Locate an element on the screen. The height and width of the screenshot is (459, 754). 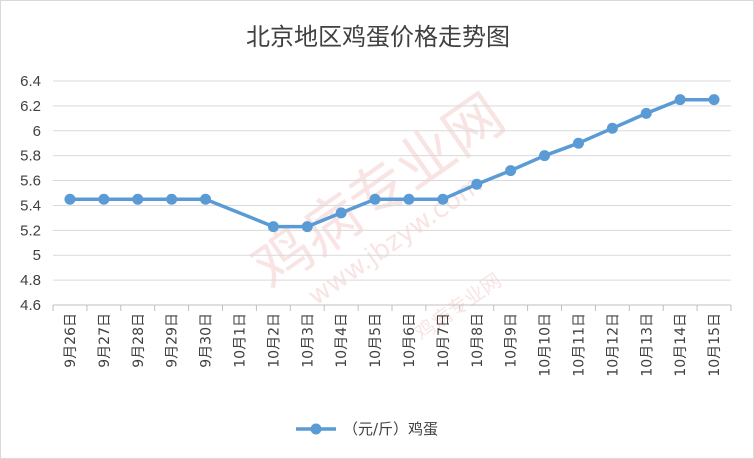
x-tick-label: 10月10日 is located at coordinates (546, 345).